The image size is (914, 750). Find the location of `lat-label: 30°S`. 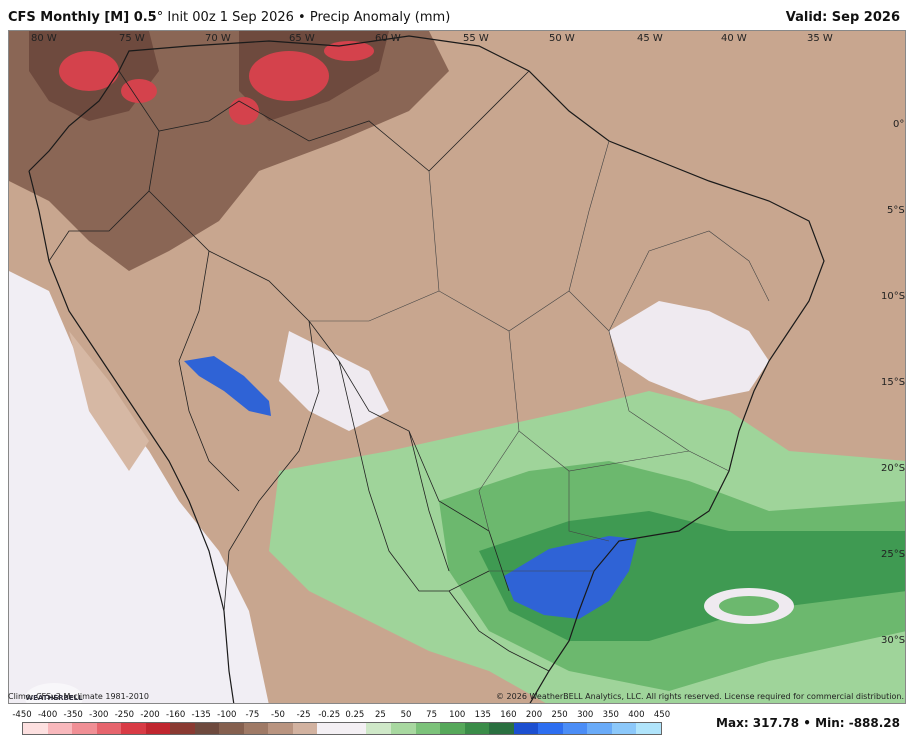

lat-label: 30°S is located at coordinates (893, 640).